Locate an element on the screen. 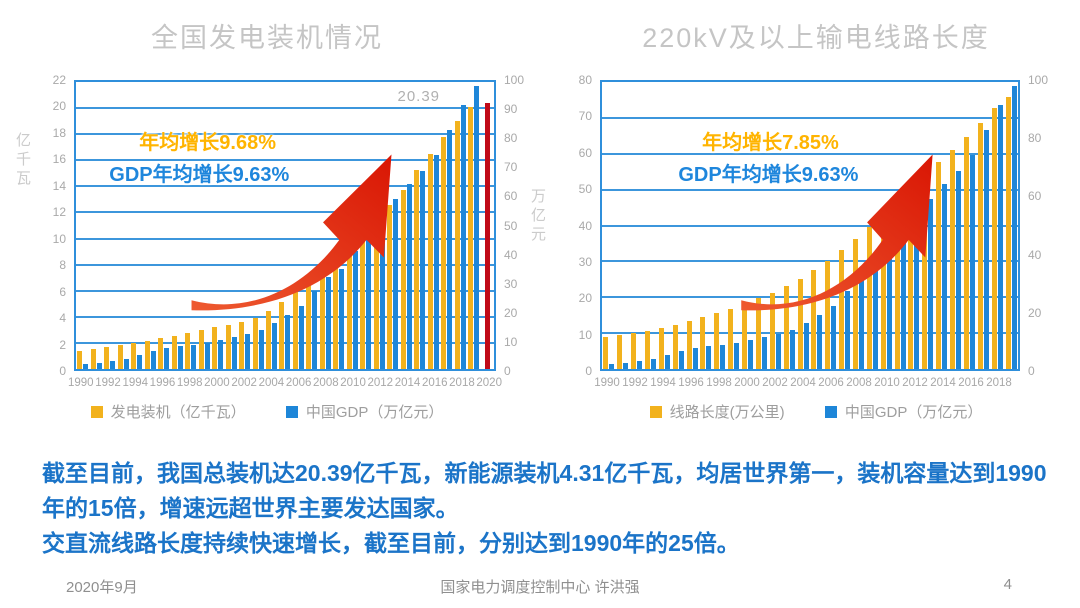 The height and width of the screenshot is (608, 1080). line-length-swatch-icon is located at coordinates (655, 411).